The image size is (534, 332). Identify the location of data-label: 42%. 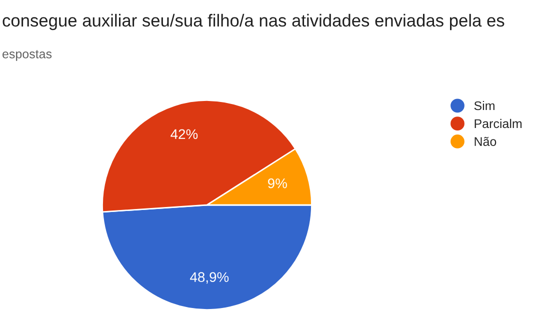
(184, 134).